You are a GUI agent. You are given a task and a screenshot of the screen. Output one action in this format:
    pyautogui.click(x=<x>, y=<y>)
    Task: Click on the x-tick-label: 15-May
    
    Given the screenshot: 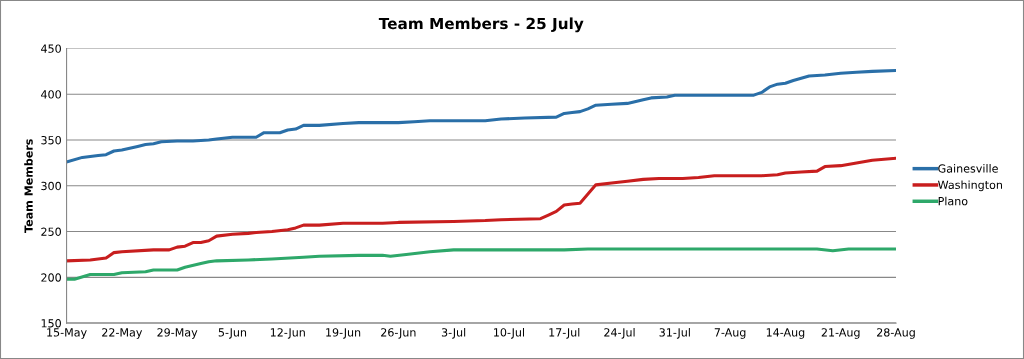 What is the action you would take?
    pyautogui.click(x=67, y=333)
    